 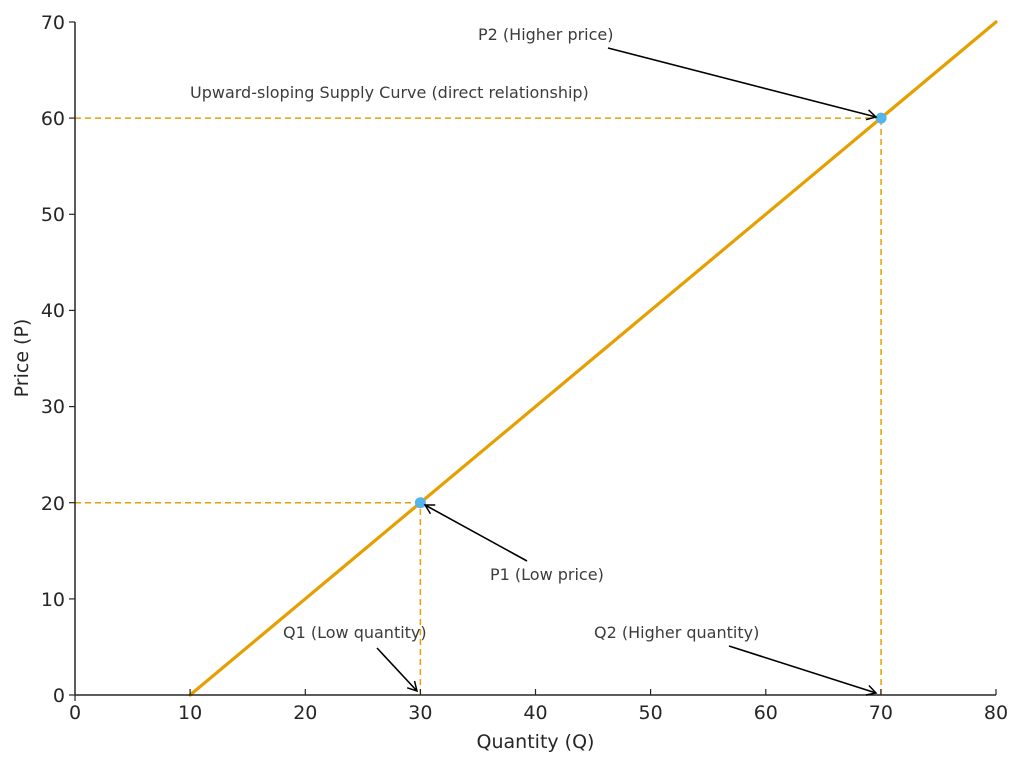 What do you see at coordinates (535, 713) in the screenshot?
I see `x-tick-label: 40` at bounding box center [535, 713].